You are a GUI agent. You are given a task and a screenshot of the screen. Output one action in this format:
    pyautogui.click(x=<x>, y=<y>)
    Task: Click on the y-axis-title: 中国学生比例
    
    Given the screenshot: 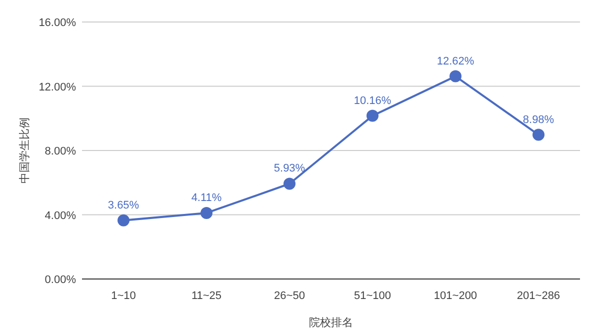 What is the action you would take?
    pyautogui.click(x=24, y=151)
    